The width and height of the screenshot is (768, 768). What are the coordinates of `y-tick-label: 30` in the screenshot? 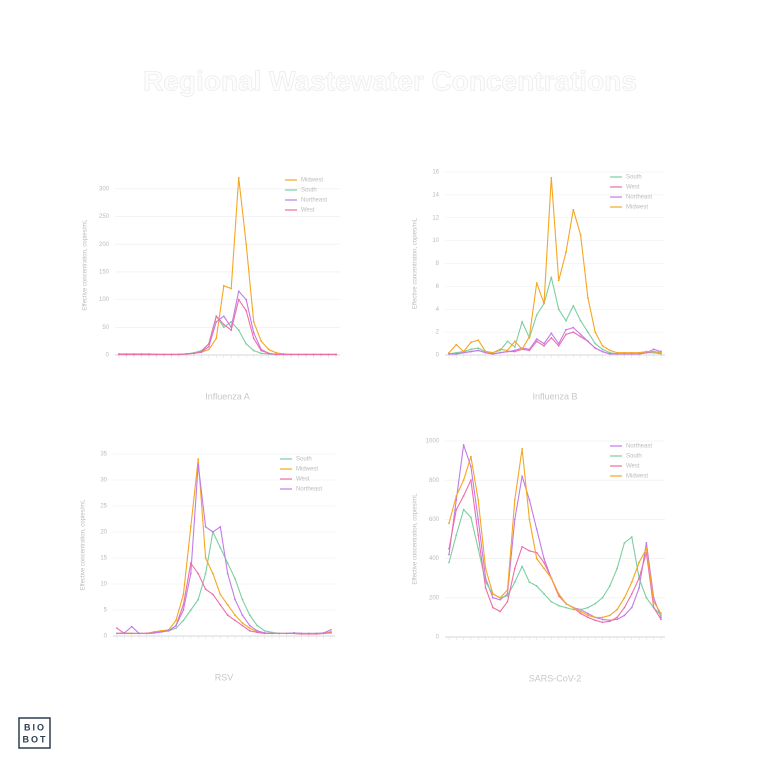 It's located at (103, 481).